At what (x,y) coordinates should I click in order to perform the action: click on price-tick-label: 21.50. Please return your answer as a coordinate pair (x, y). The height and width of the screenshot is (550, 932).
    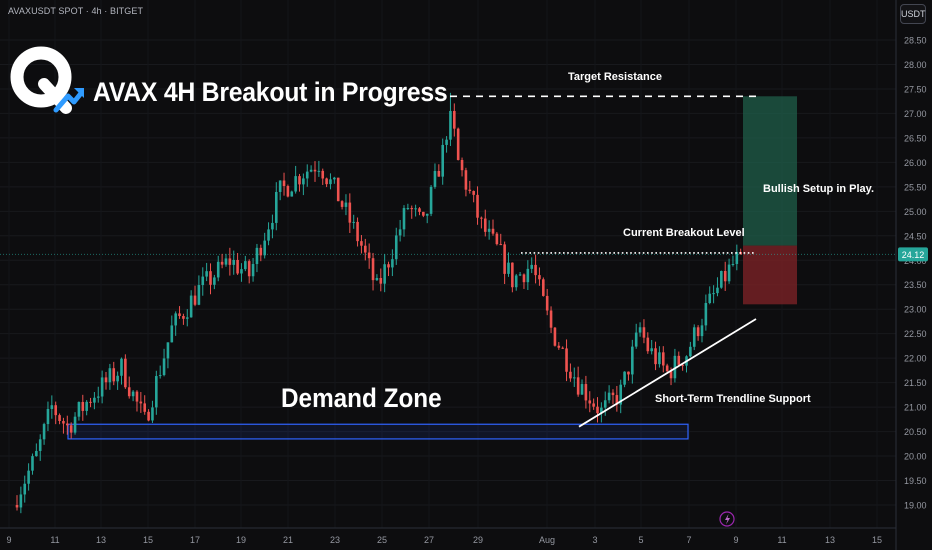
    Looking at the image, I should click on (915, 383).